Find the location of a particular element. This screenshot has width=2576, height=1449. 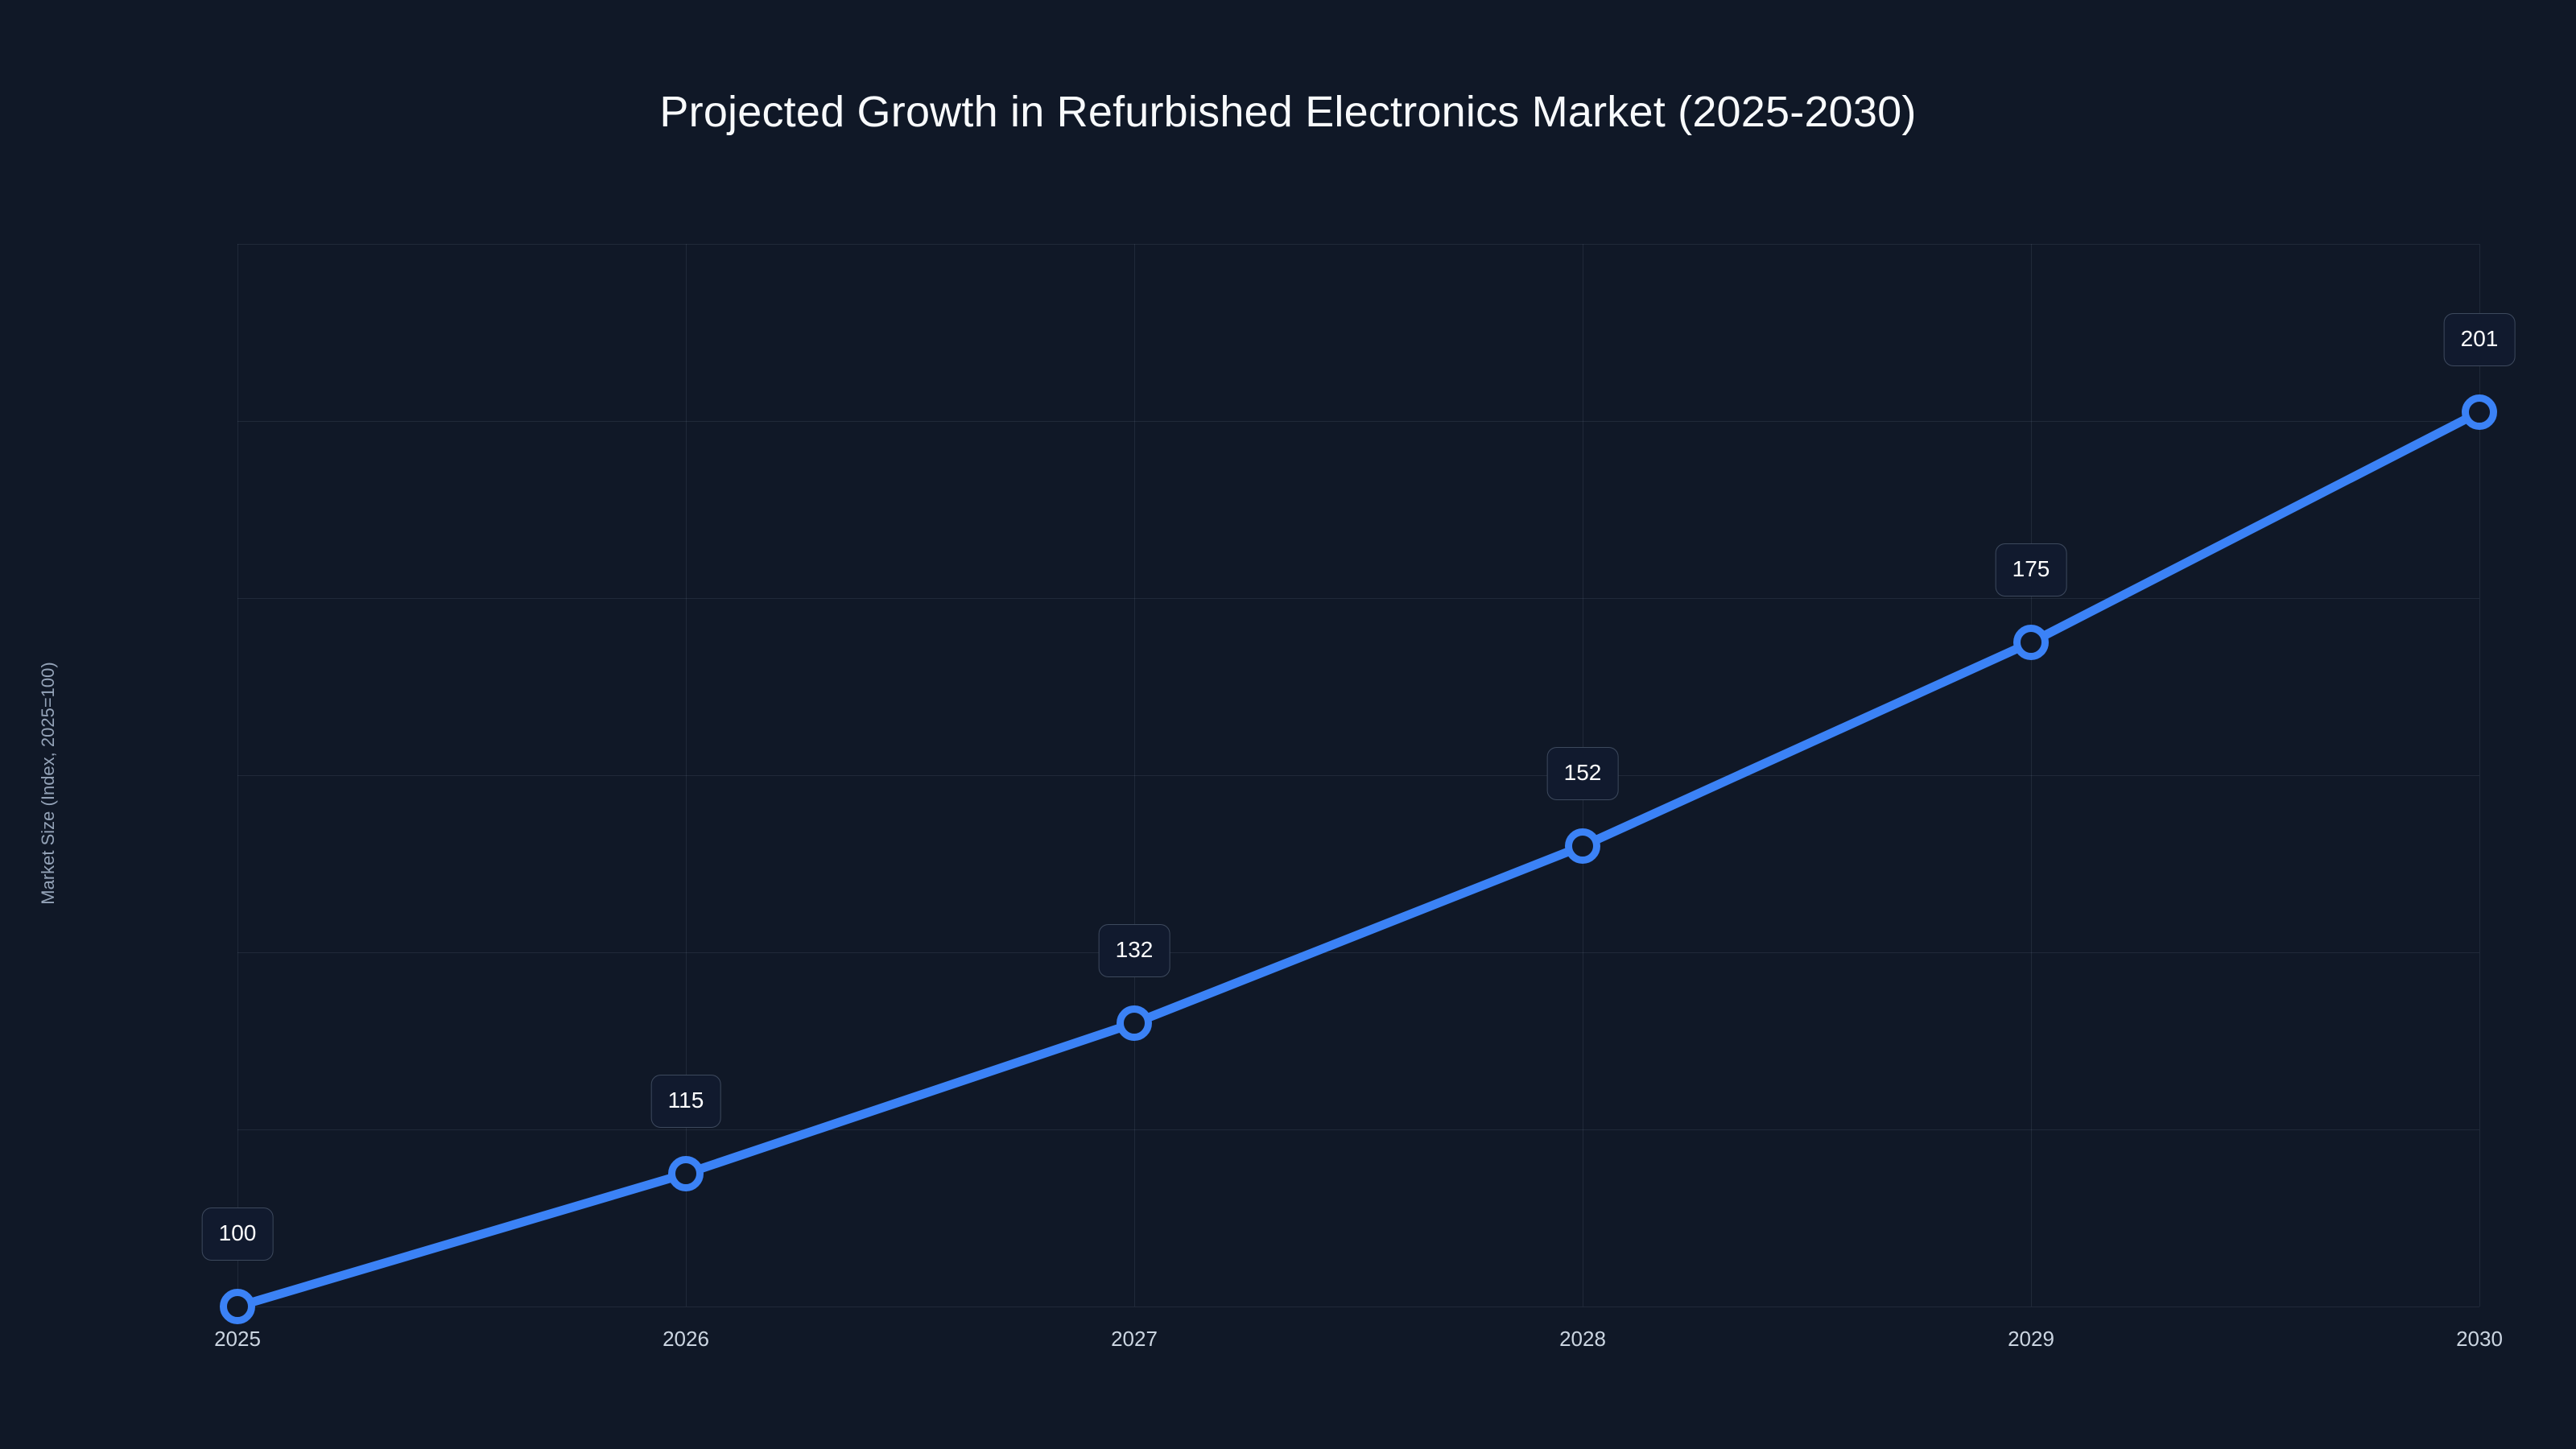

data-point-label: 115 is located at coordinates (685, 1101).